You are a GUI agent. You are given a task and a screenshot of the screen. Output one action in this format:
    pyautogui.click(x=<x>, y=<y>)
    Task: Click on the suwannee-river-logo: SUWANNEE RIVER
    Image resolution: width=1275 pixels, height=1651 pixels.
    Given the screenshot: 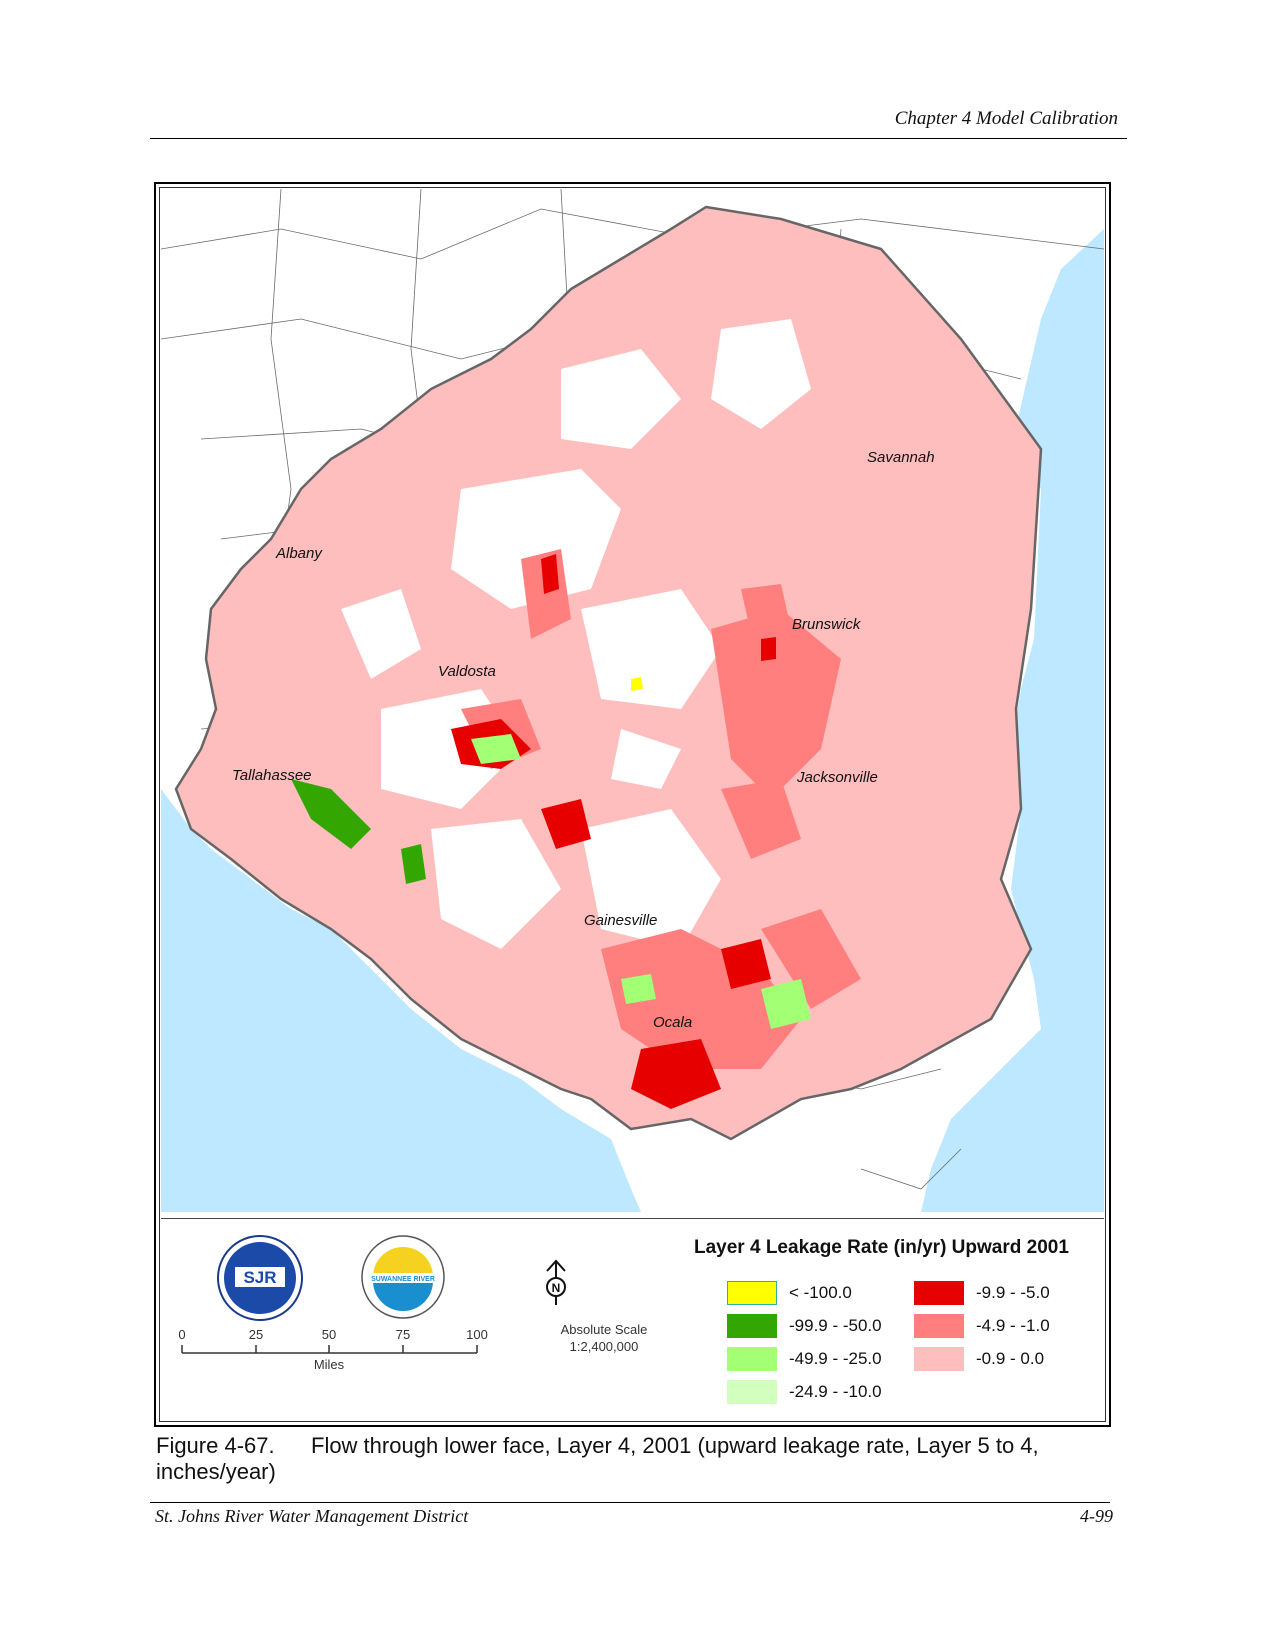 What is the action you would take?
    pyautogui.click(x=403, y=1277)
    